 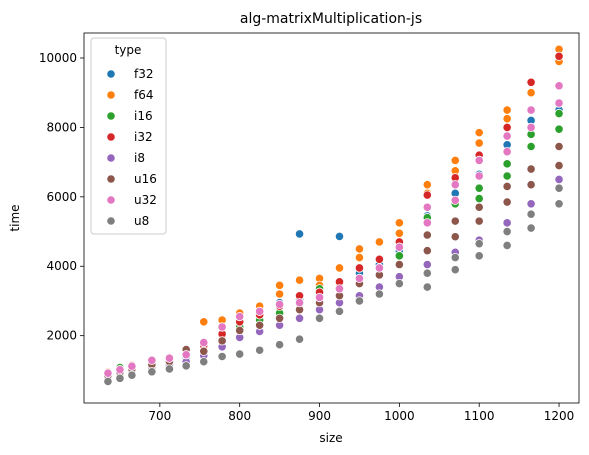 What do you see at coordinates (339, 236) in the screenshot?
I see `point-f32` at bounding box center [339, 236].